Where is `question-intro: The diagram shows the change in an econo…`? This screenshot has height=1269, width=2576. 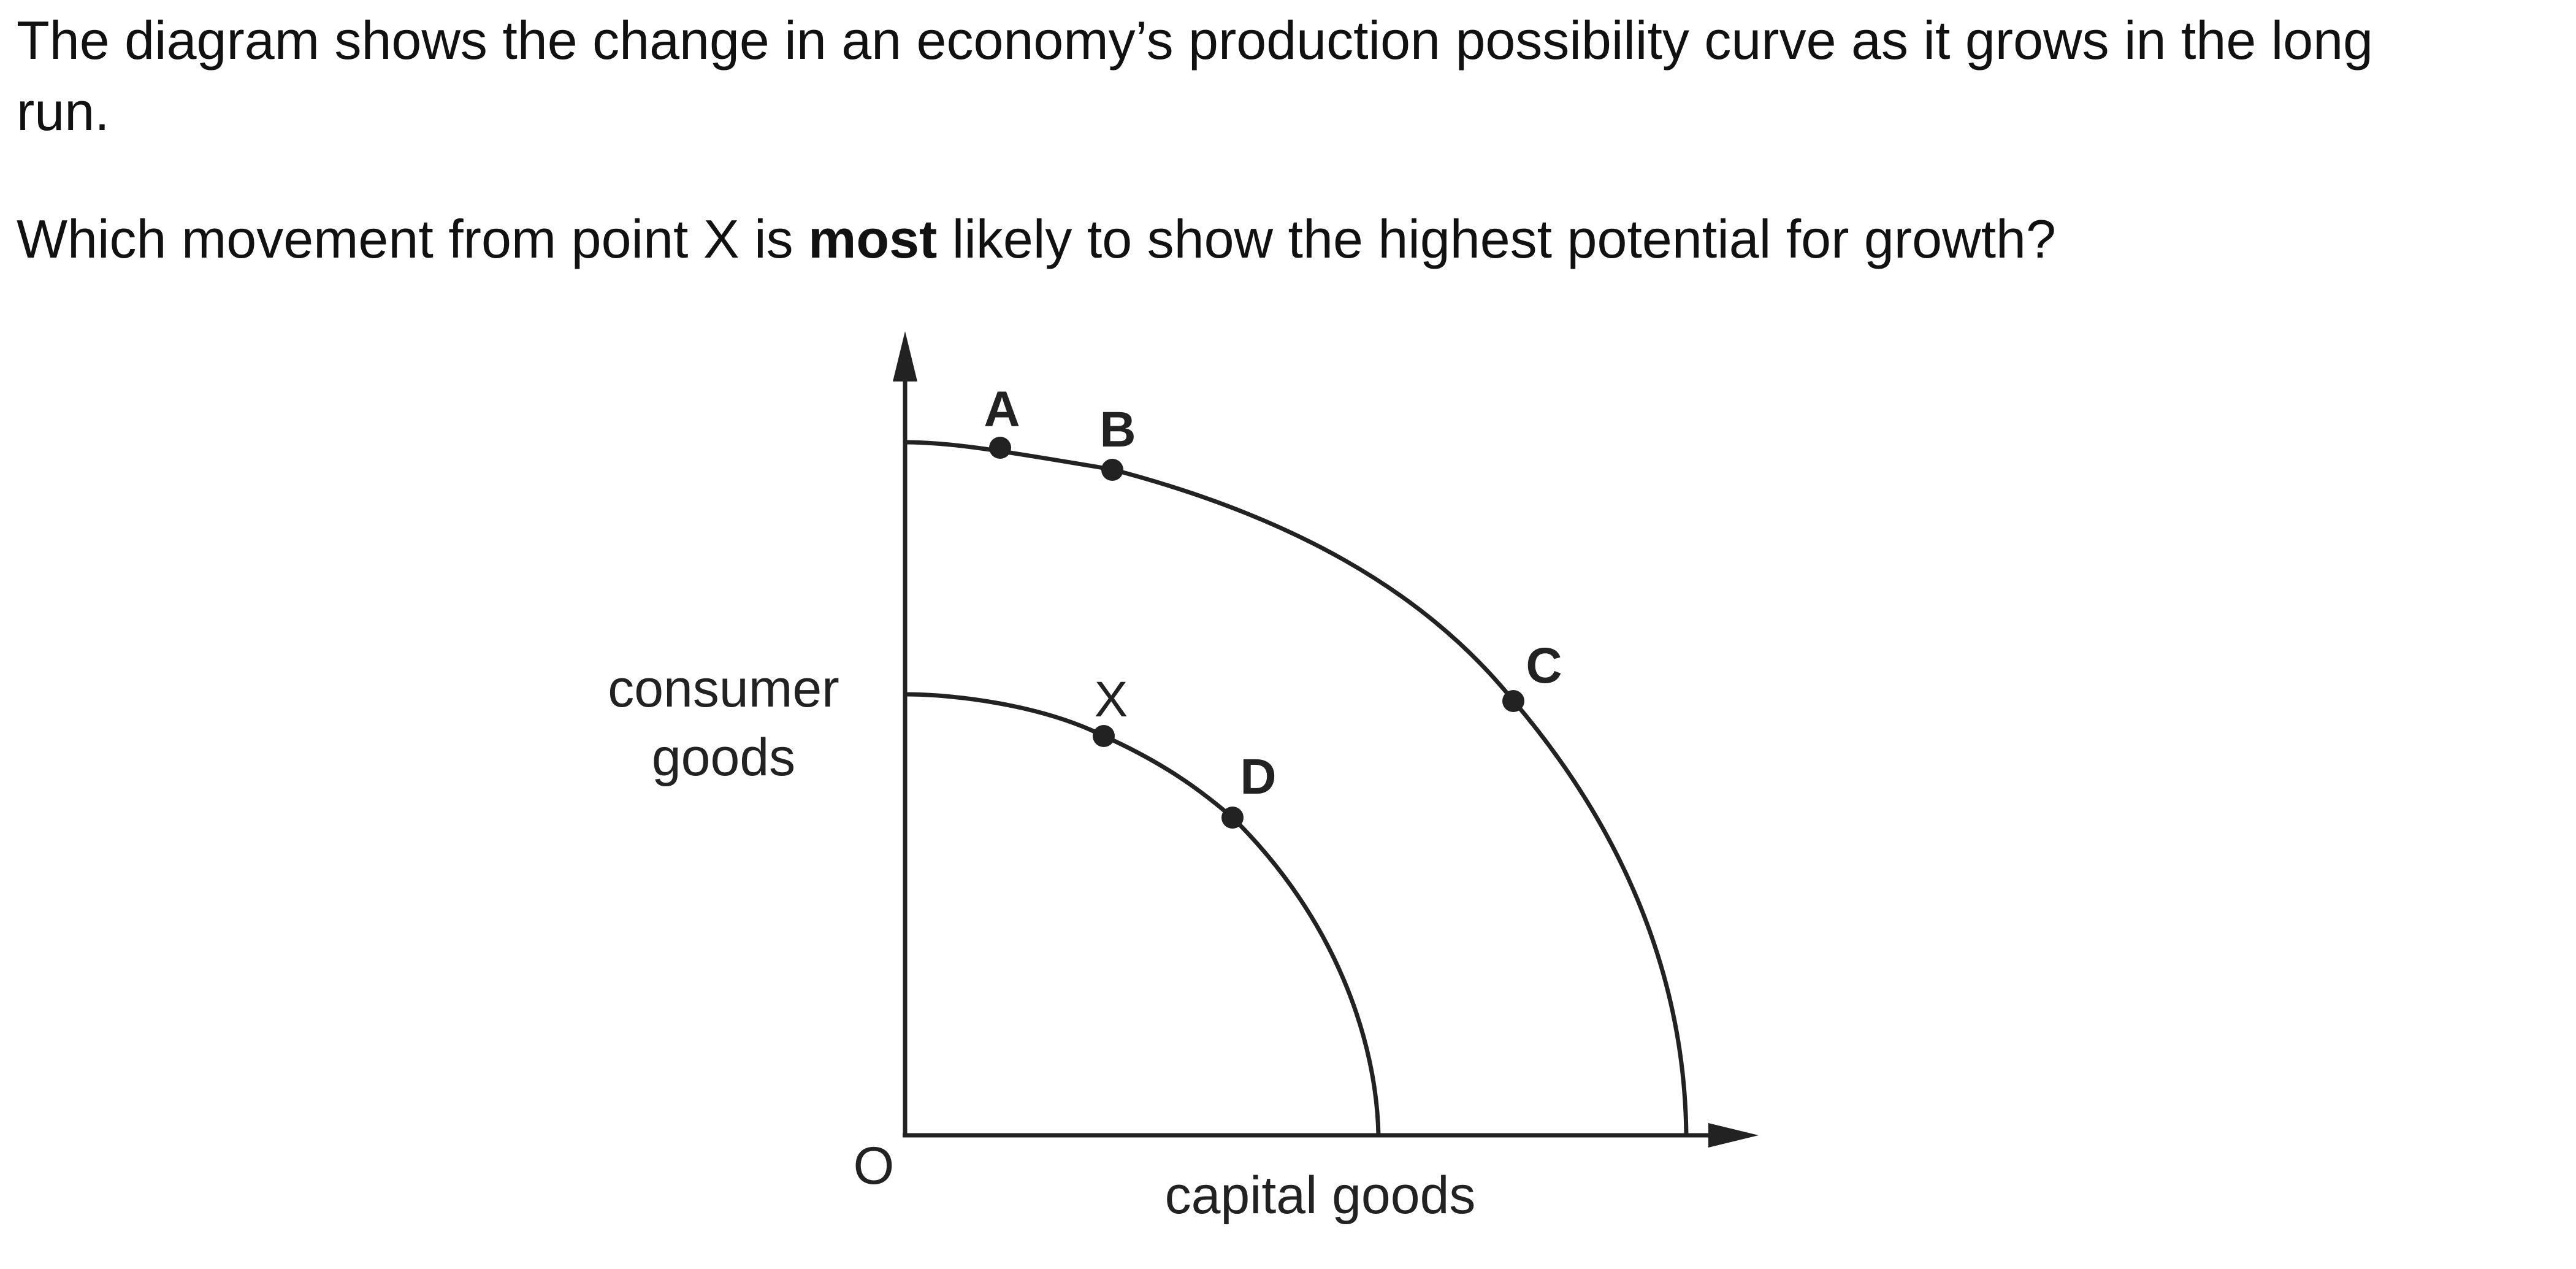
question-intro: The diagram shows the change in an econo… is located at coordinates (1195, 76).